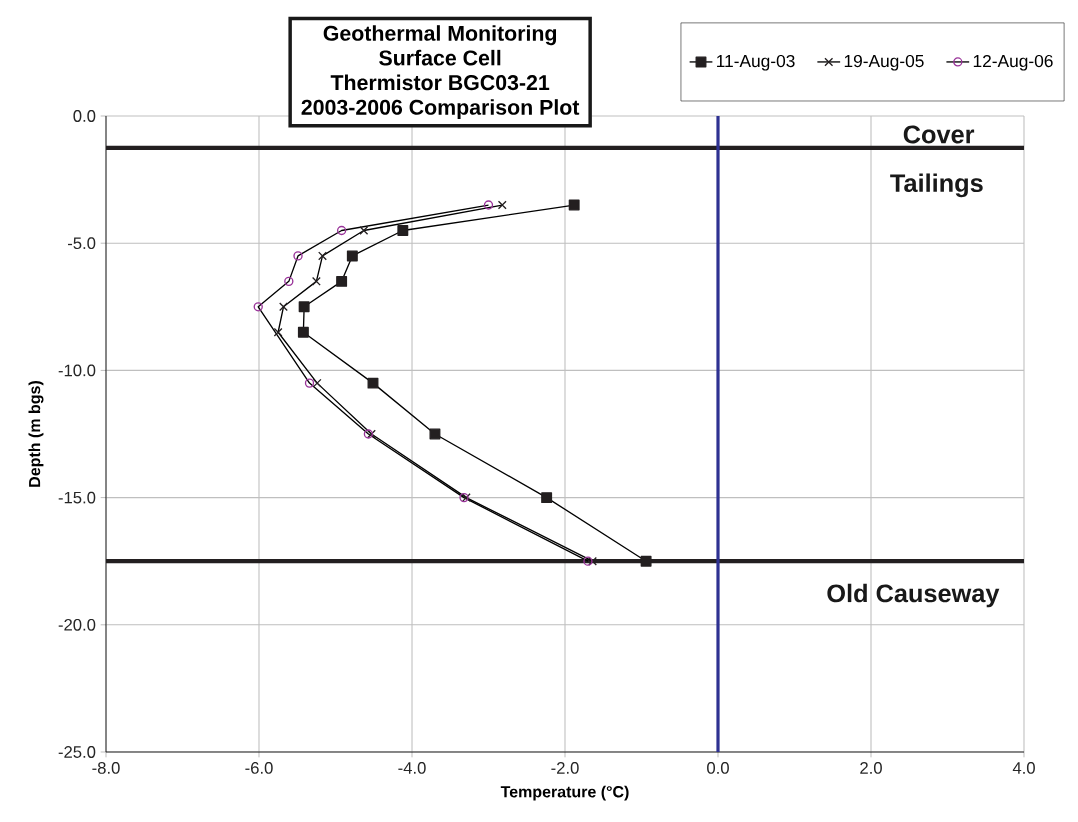 This screenshot has width=1078, height=822. Describe the element at coordinates (259, 768) in the screenshot. I see `x-tick-label: -6.0` at that location.